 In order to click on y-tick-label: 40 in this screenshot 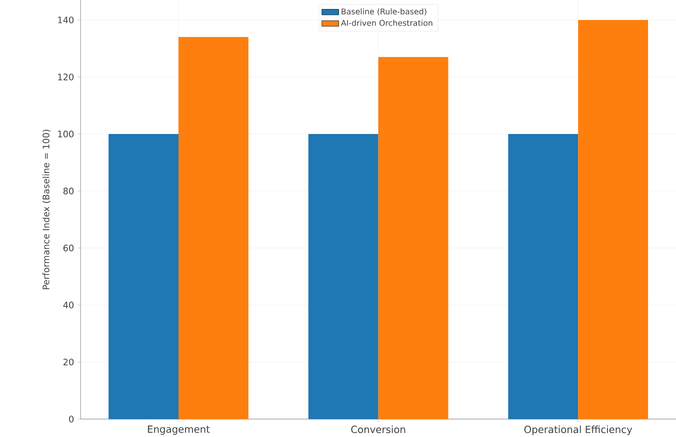, I will do `click(68, 305)`.